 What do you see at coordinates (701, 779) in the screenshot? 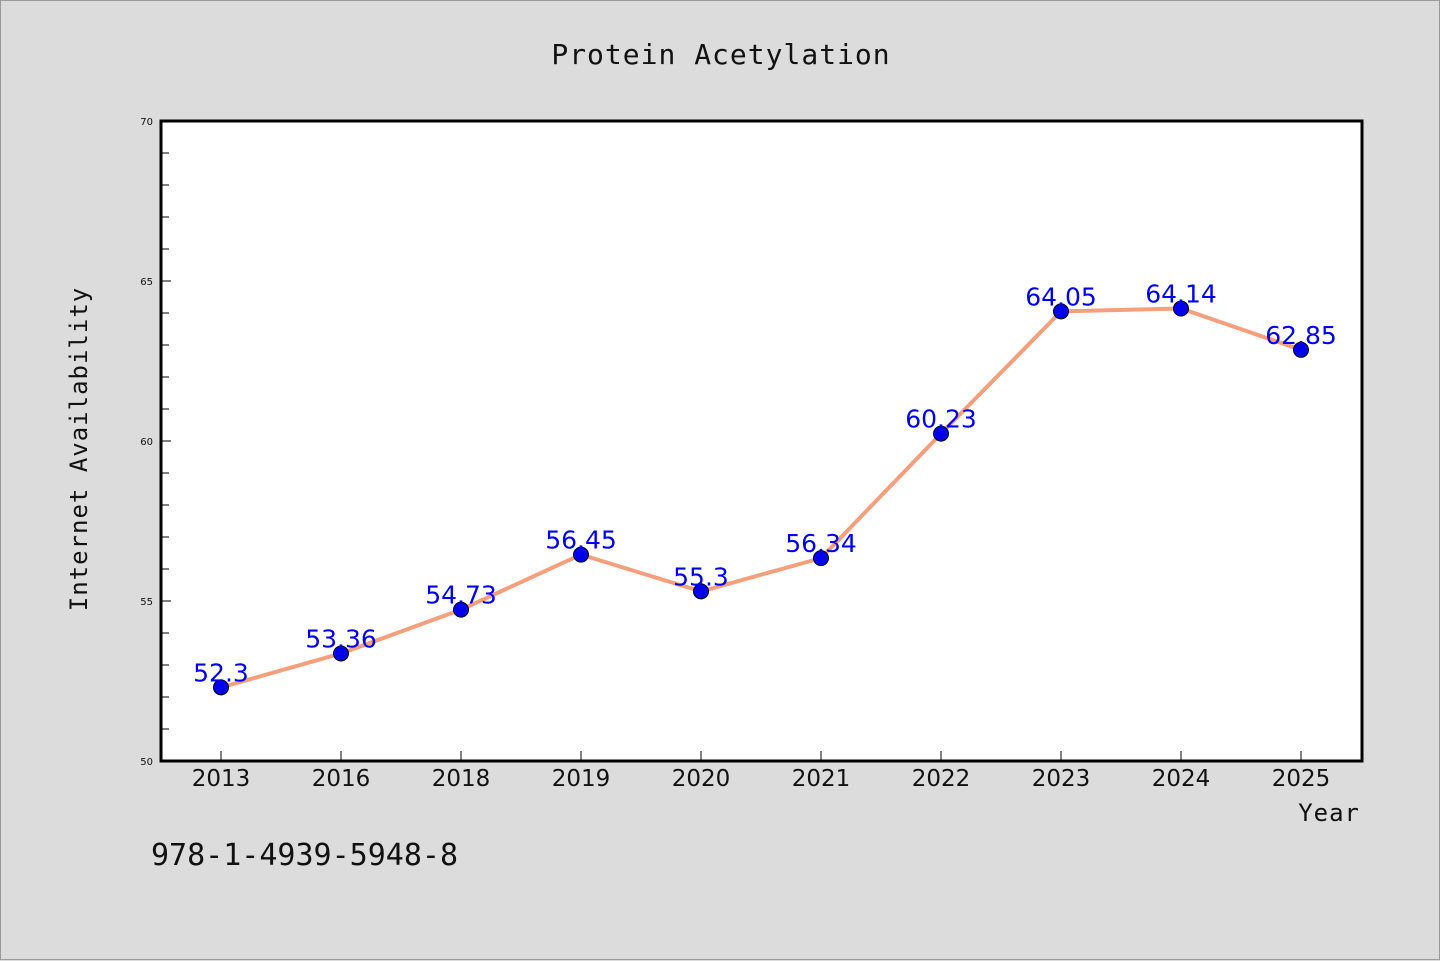
I see `x-tick-label: 2020` at bounding box center [701, 779].